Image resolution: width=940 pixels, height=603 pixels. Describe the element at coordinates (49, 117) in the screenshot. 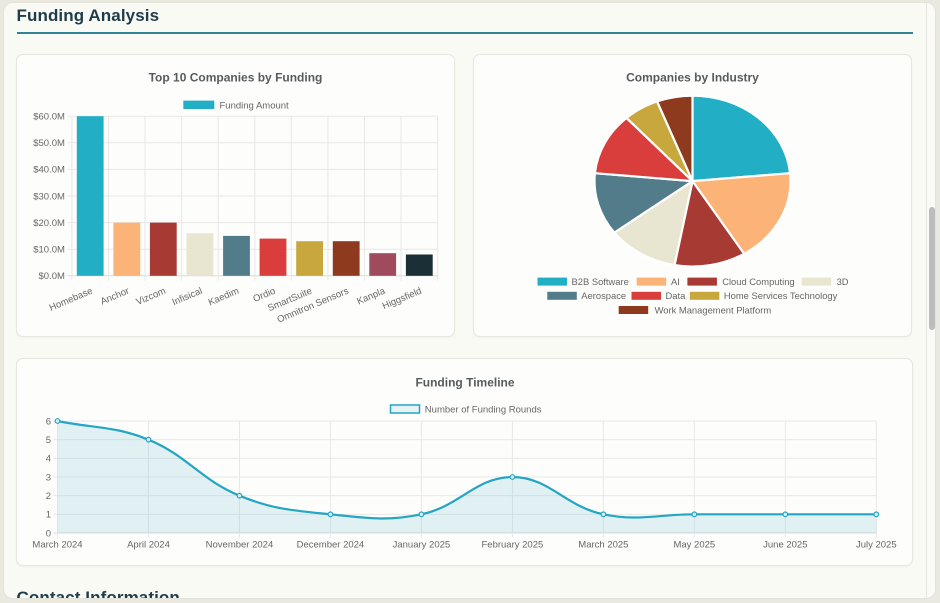

I see `svg-text: $60.0M` at that location.